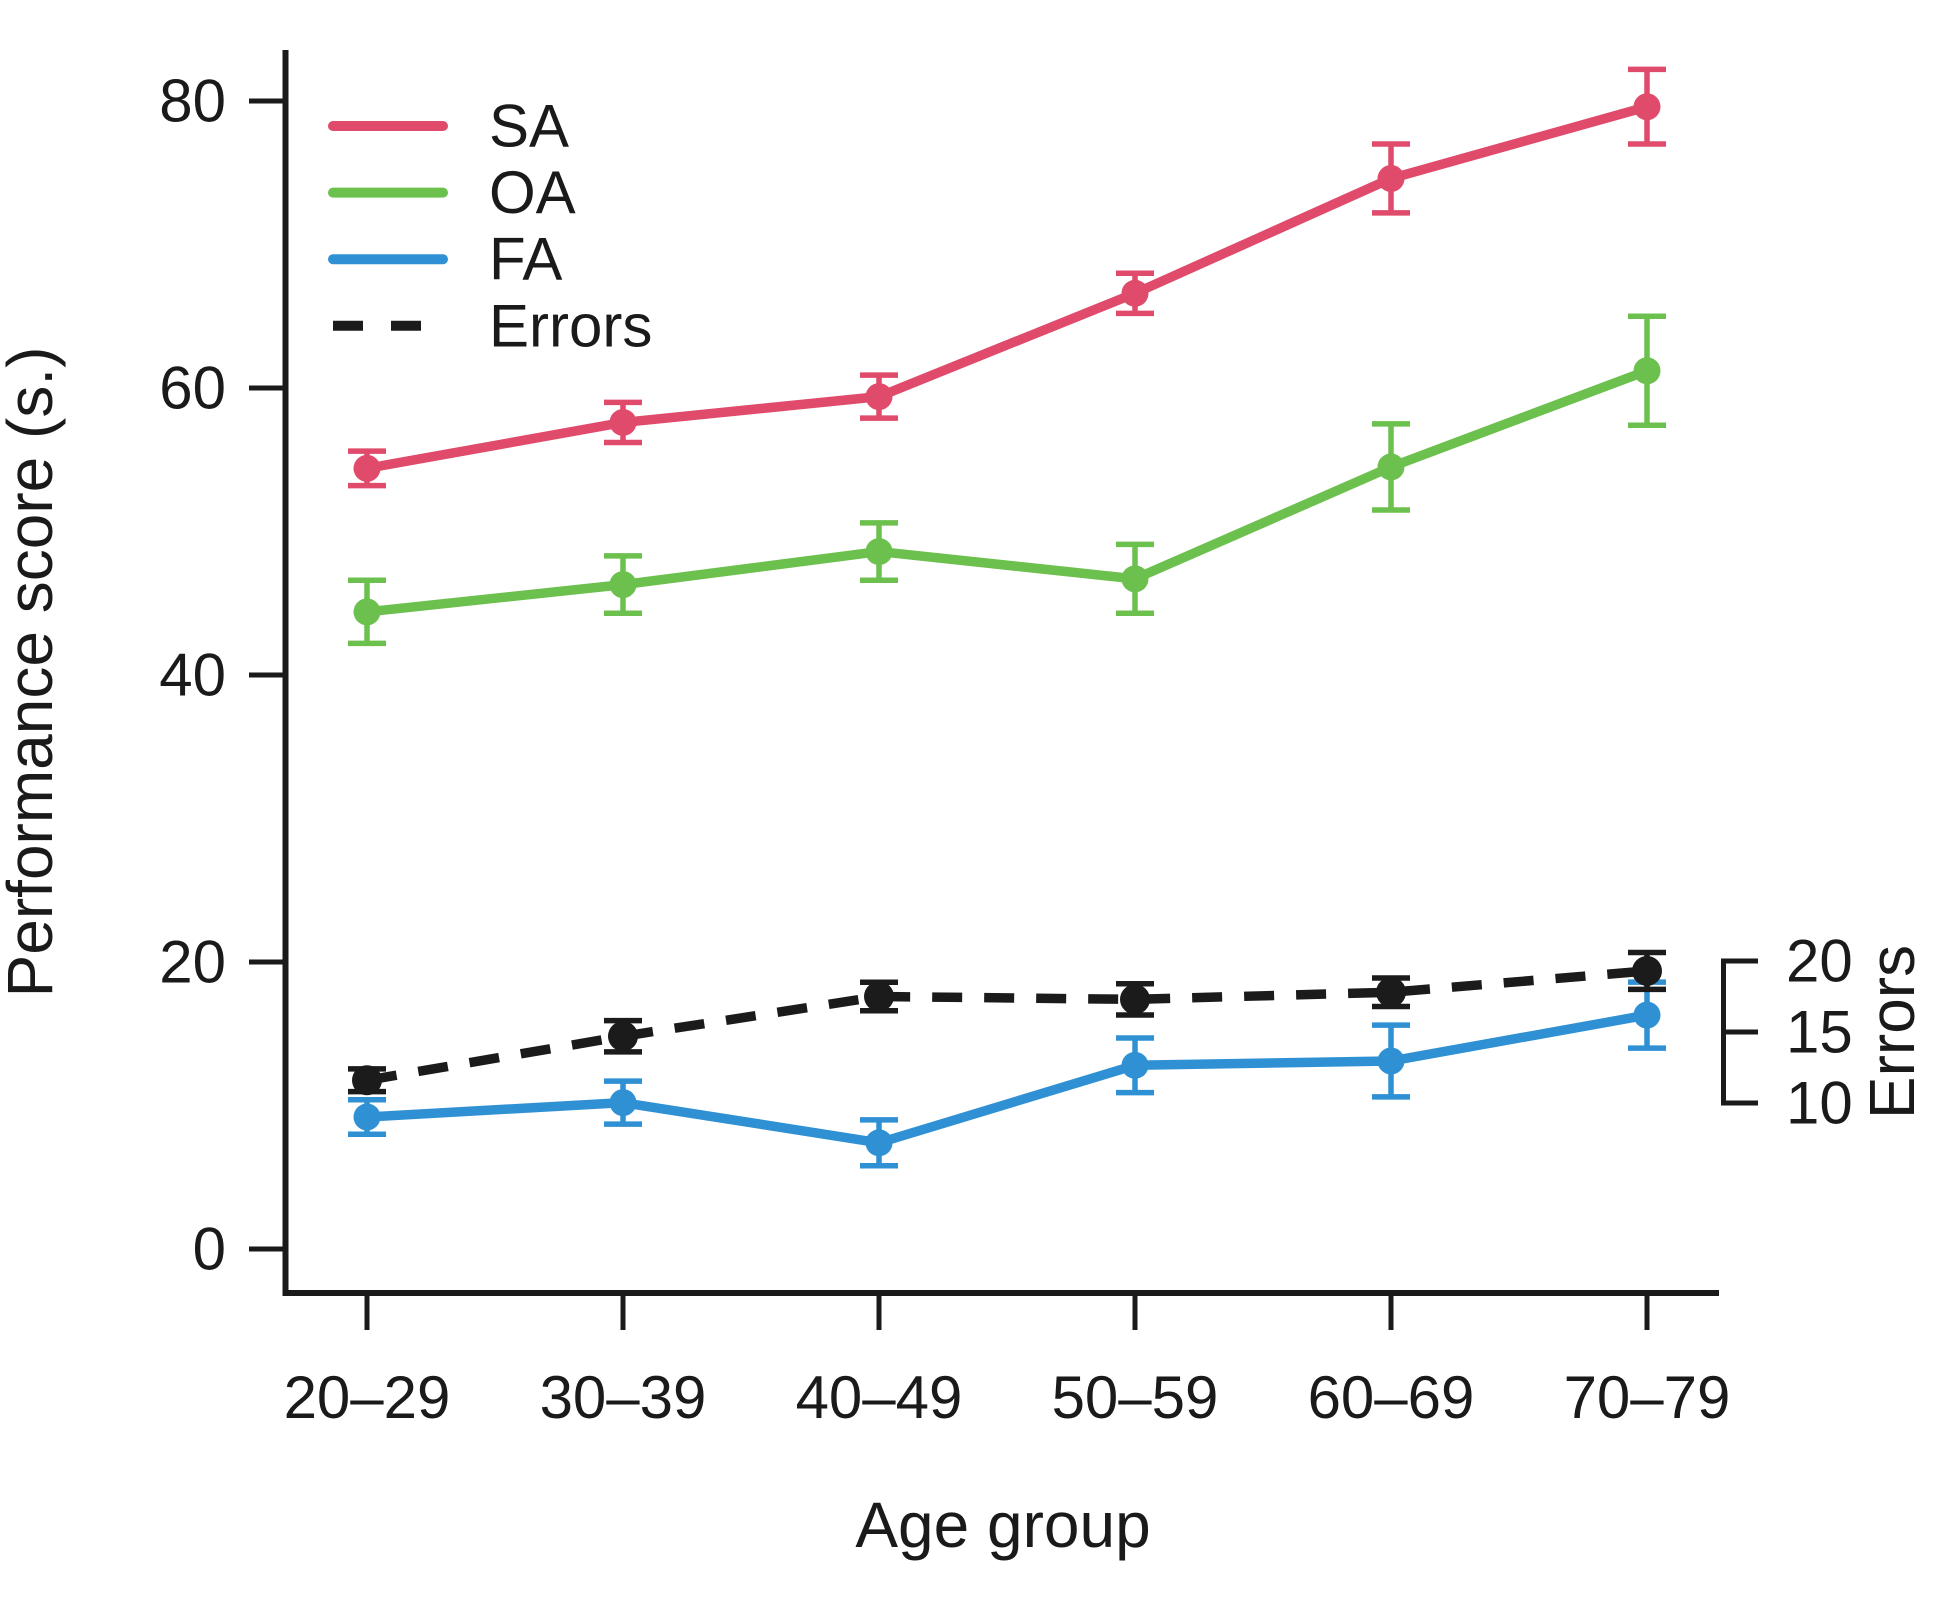 The width and height of the screenshot is (1959, 1605). Describe the element at coordinates (192, 962) in the screenshot. I see `y-tick-label: 20` at that location.